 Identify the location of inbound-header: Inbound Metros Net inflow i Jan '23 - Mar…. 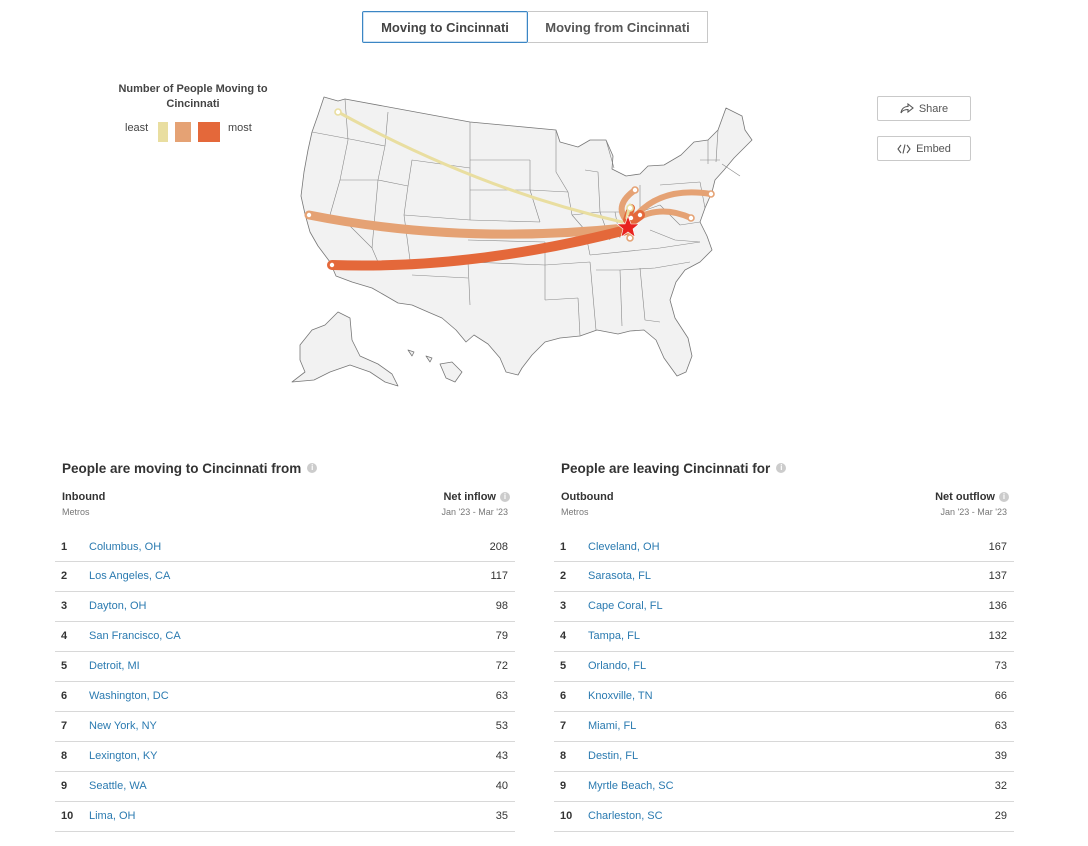
(285, 511).